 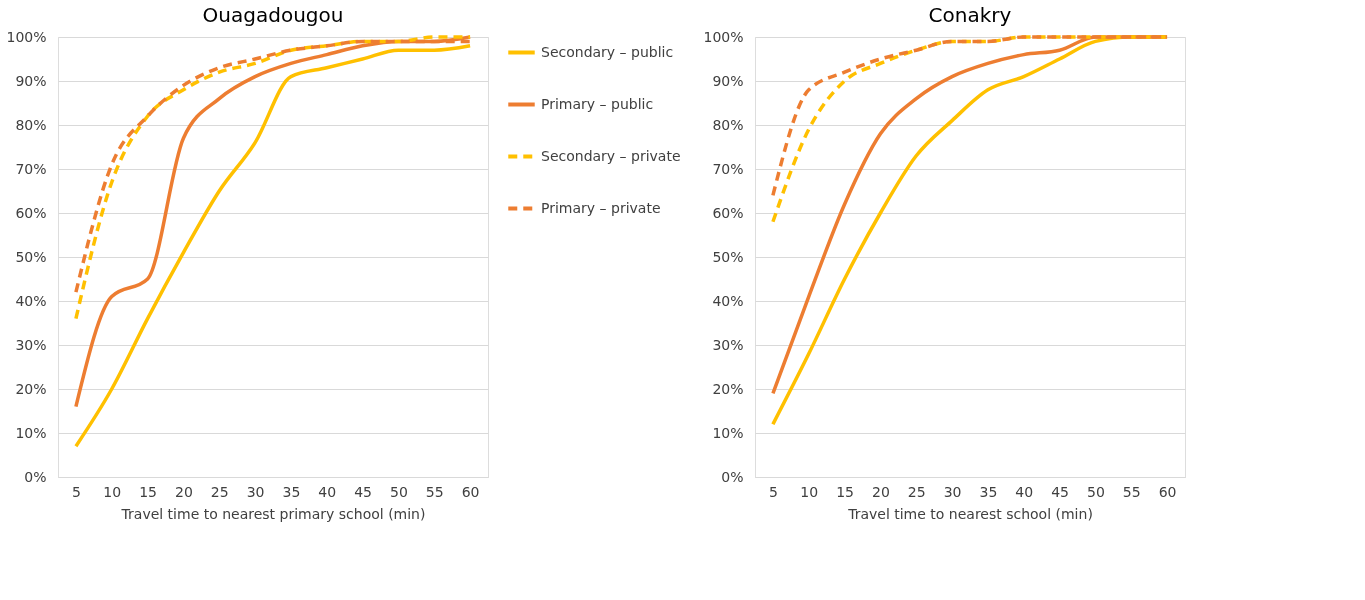 What do you see at coordinates (273, 513) in the screenshot?
I see `x-axis-title: Travel time to nearest primary school (min)` at bounding box center [273, 513].